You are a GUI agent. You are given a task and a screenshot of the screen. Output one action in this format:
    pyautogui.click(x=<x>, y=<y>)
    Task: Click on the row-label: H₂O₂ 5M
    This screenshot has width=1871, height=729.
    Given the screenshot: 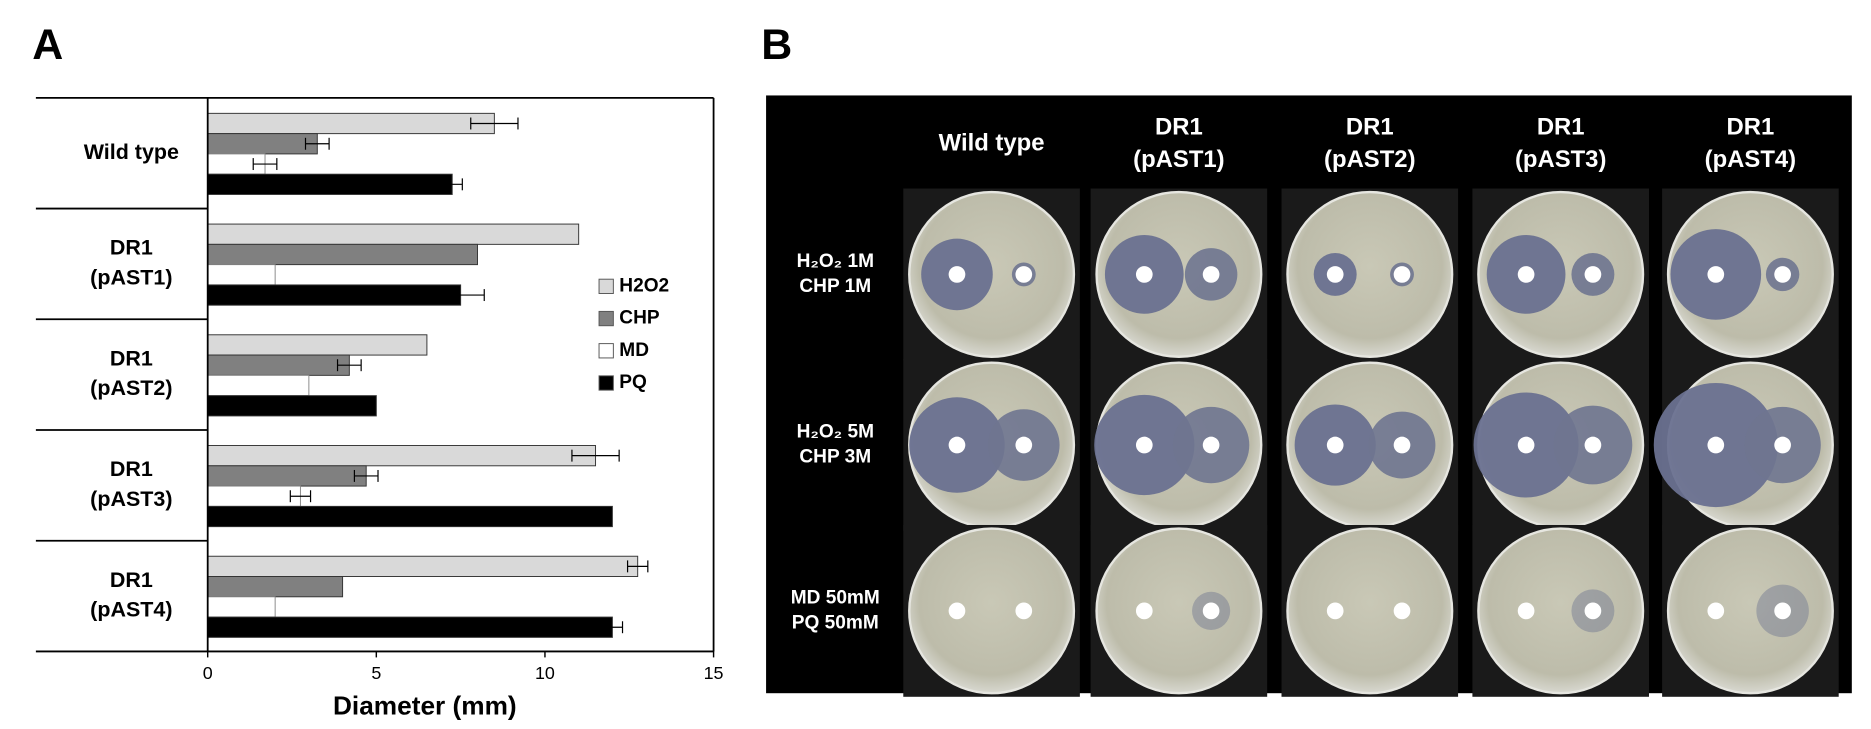 What is the action you would take?
    pyautogui.click(x=835, y=432)
    